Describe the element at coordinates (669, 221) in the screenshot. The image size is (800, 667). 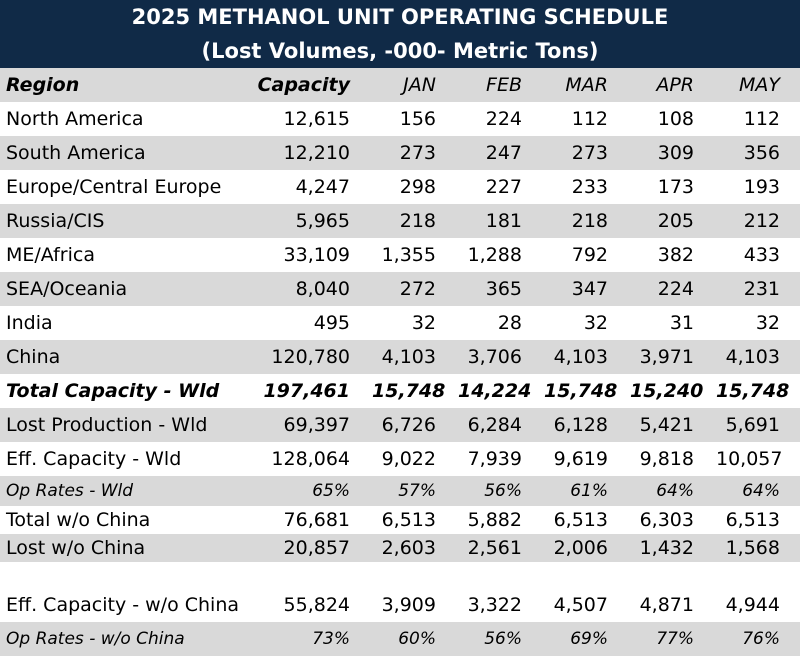
I see `apr-cell: 205` at that location.